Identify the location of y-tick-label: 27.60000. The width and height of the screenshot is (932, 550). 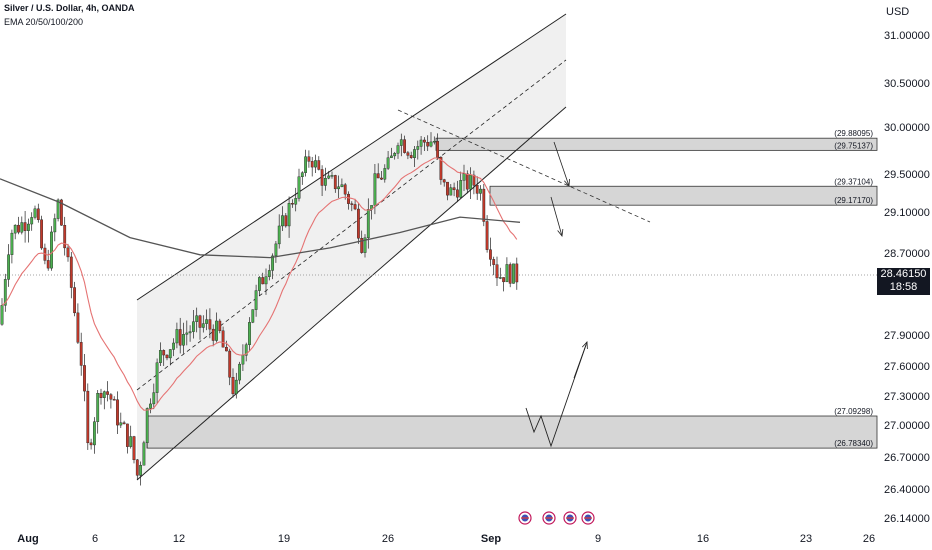
(907, 367).